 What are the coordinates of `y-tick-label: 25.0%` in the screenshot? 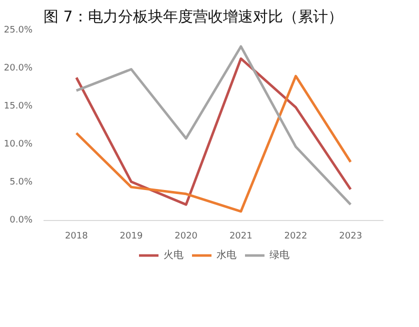 It's located at (18, 31).